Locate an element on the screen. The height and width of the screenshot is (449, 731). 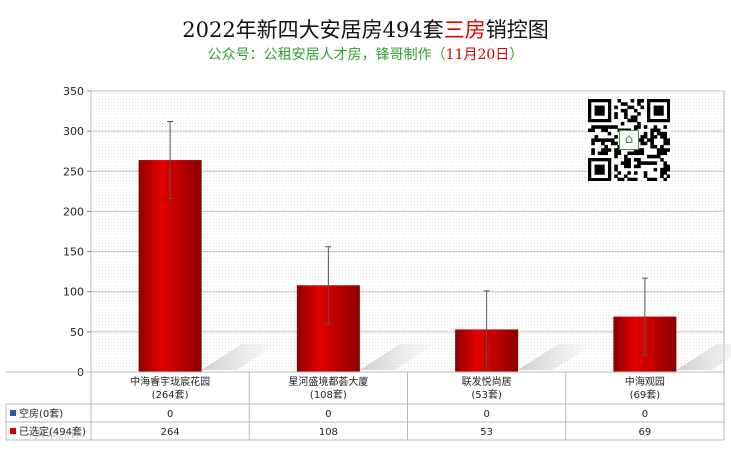
x-tick-sublabel: (53套) is located at coordinates (486, 394).